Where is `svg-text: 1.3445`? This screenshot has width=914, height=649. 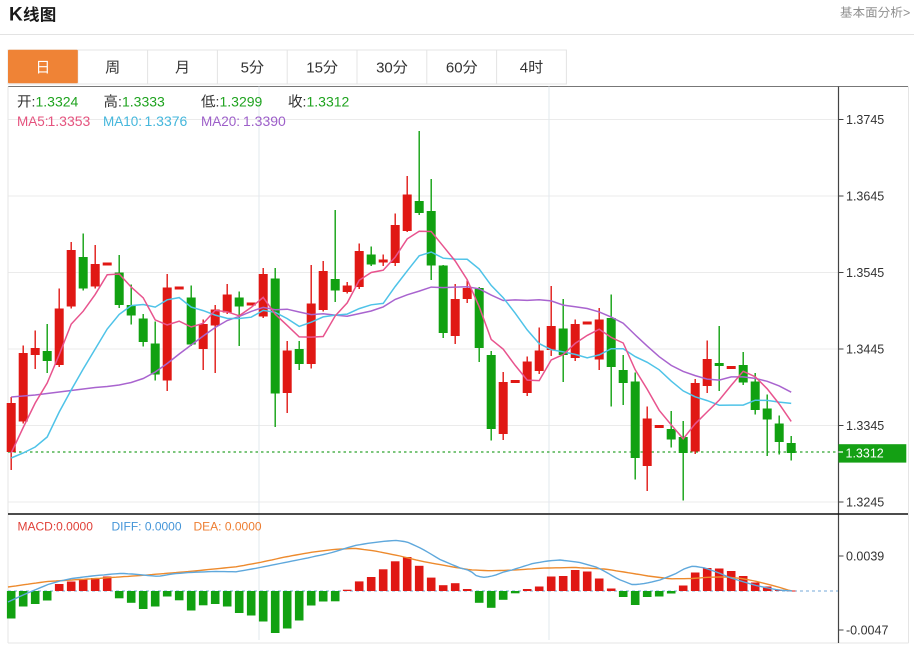 svg-text: 1.3445 is located at coordinates (865, 350).